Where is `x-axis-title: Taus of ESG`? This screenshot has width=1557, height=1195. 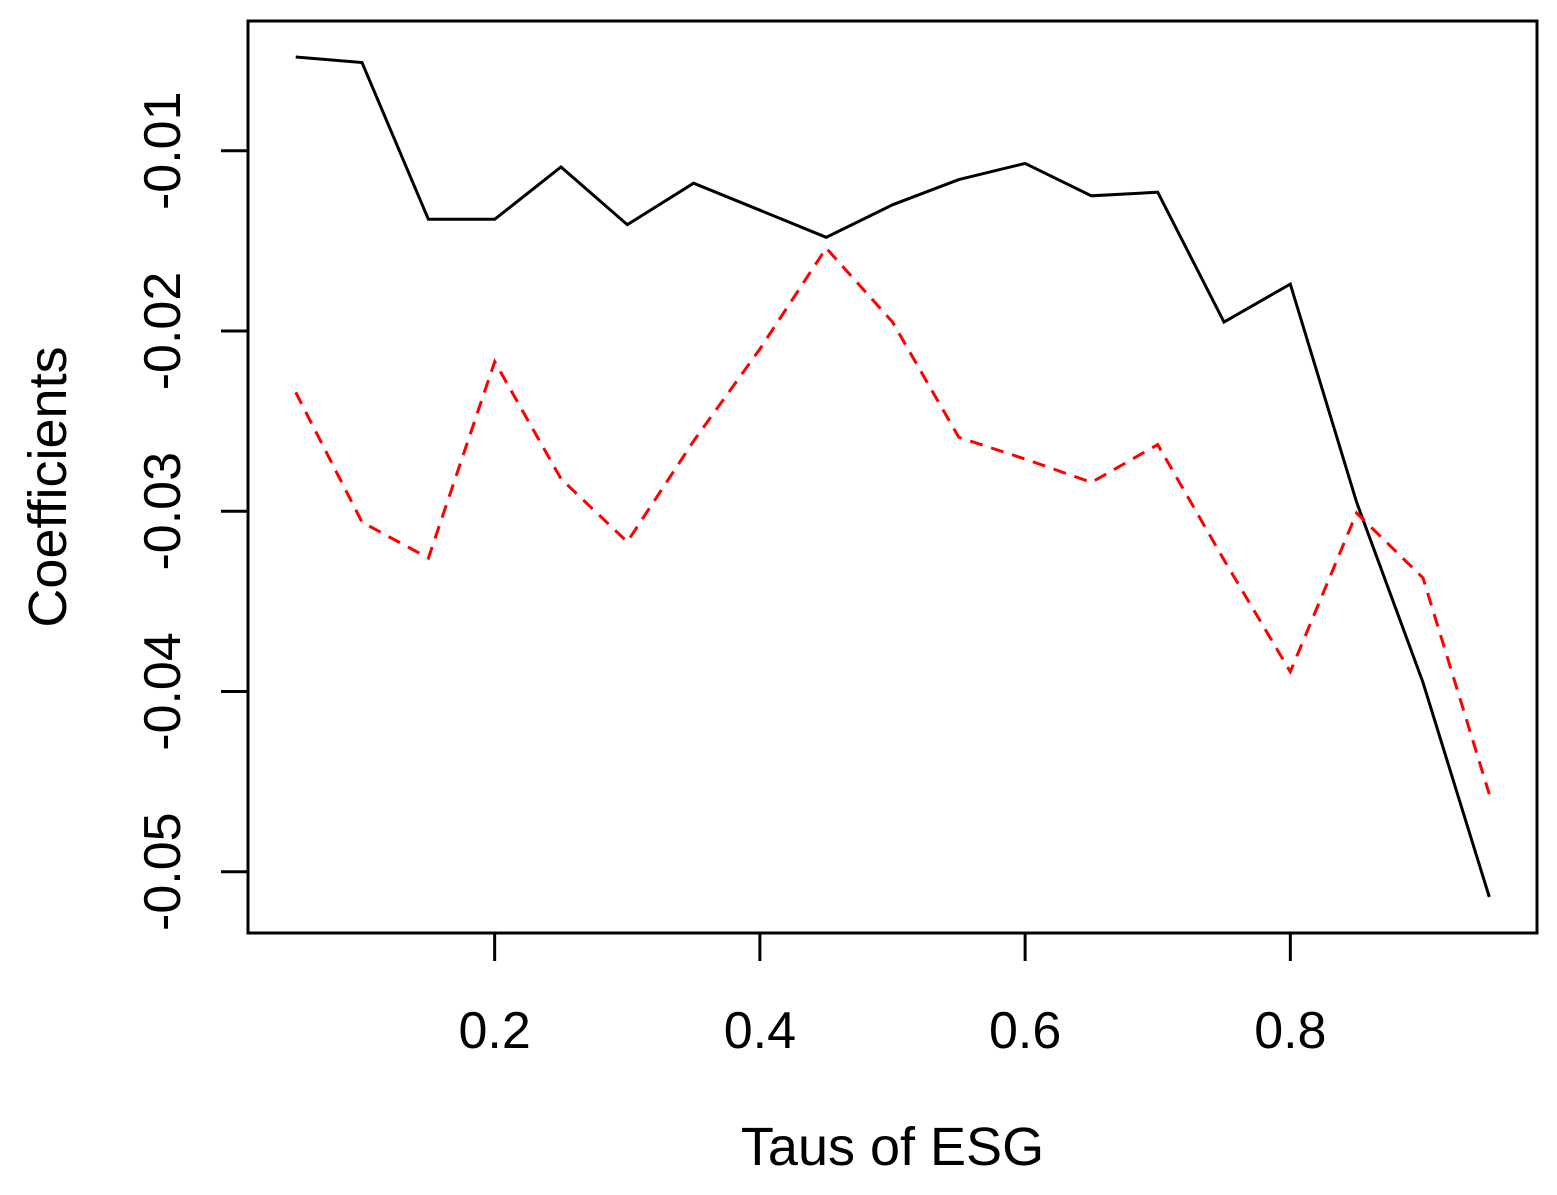 x-axis-title: Taus of ESG is located at coordinates (892, 1147).